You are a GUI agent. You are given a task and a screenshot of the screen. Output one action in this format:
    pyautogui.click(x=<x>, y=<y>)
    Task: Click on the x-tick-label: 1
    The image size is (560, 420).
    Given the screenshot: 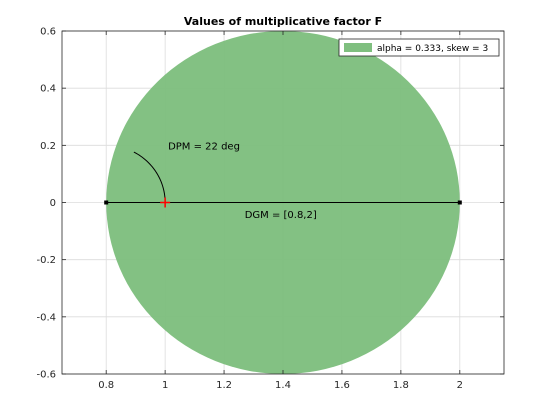 What is the action you would take?
    pyautogui.click(x=165, y=385)
    